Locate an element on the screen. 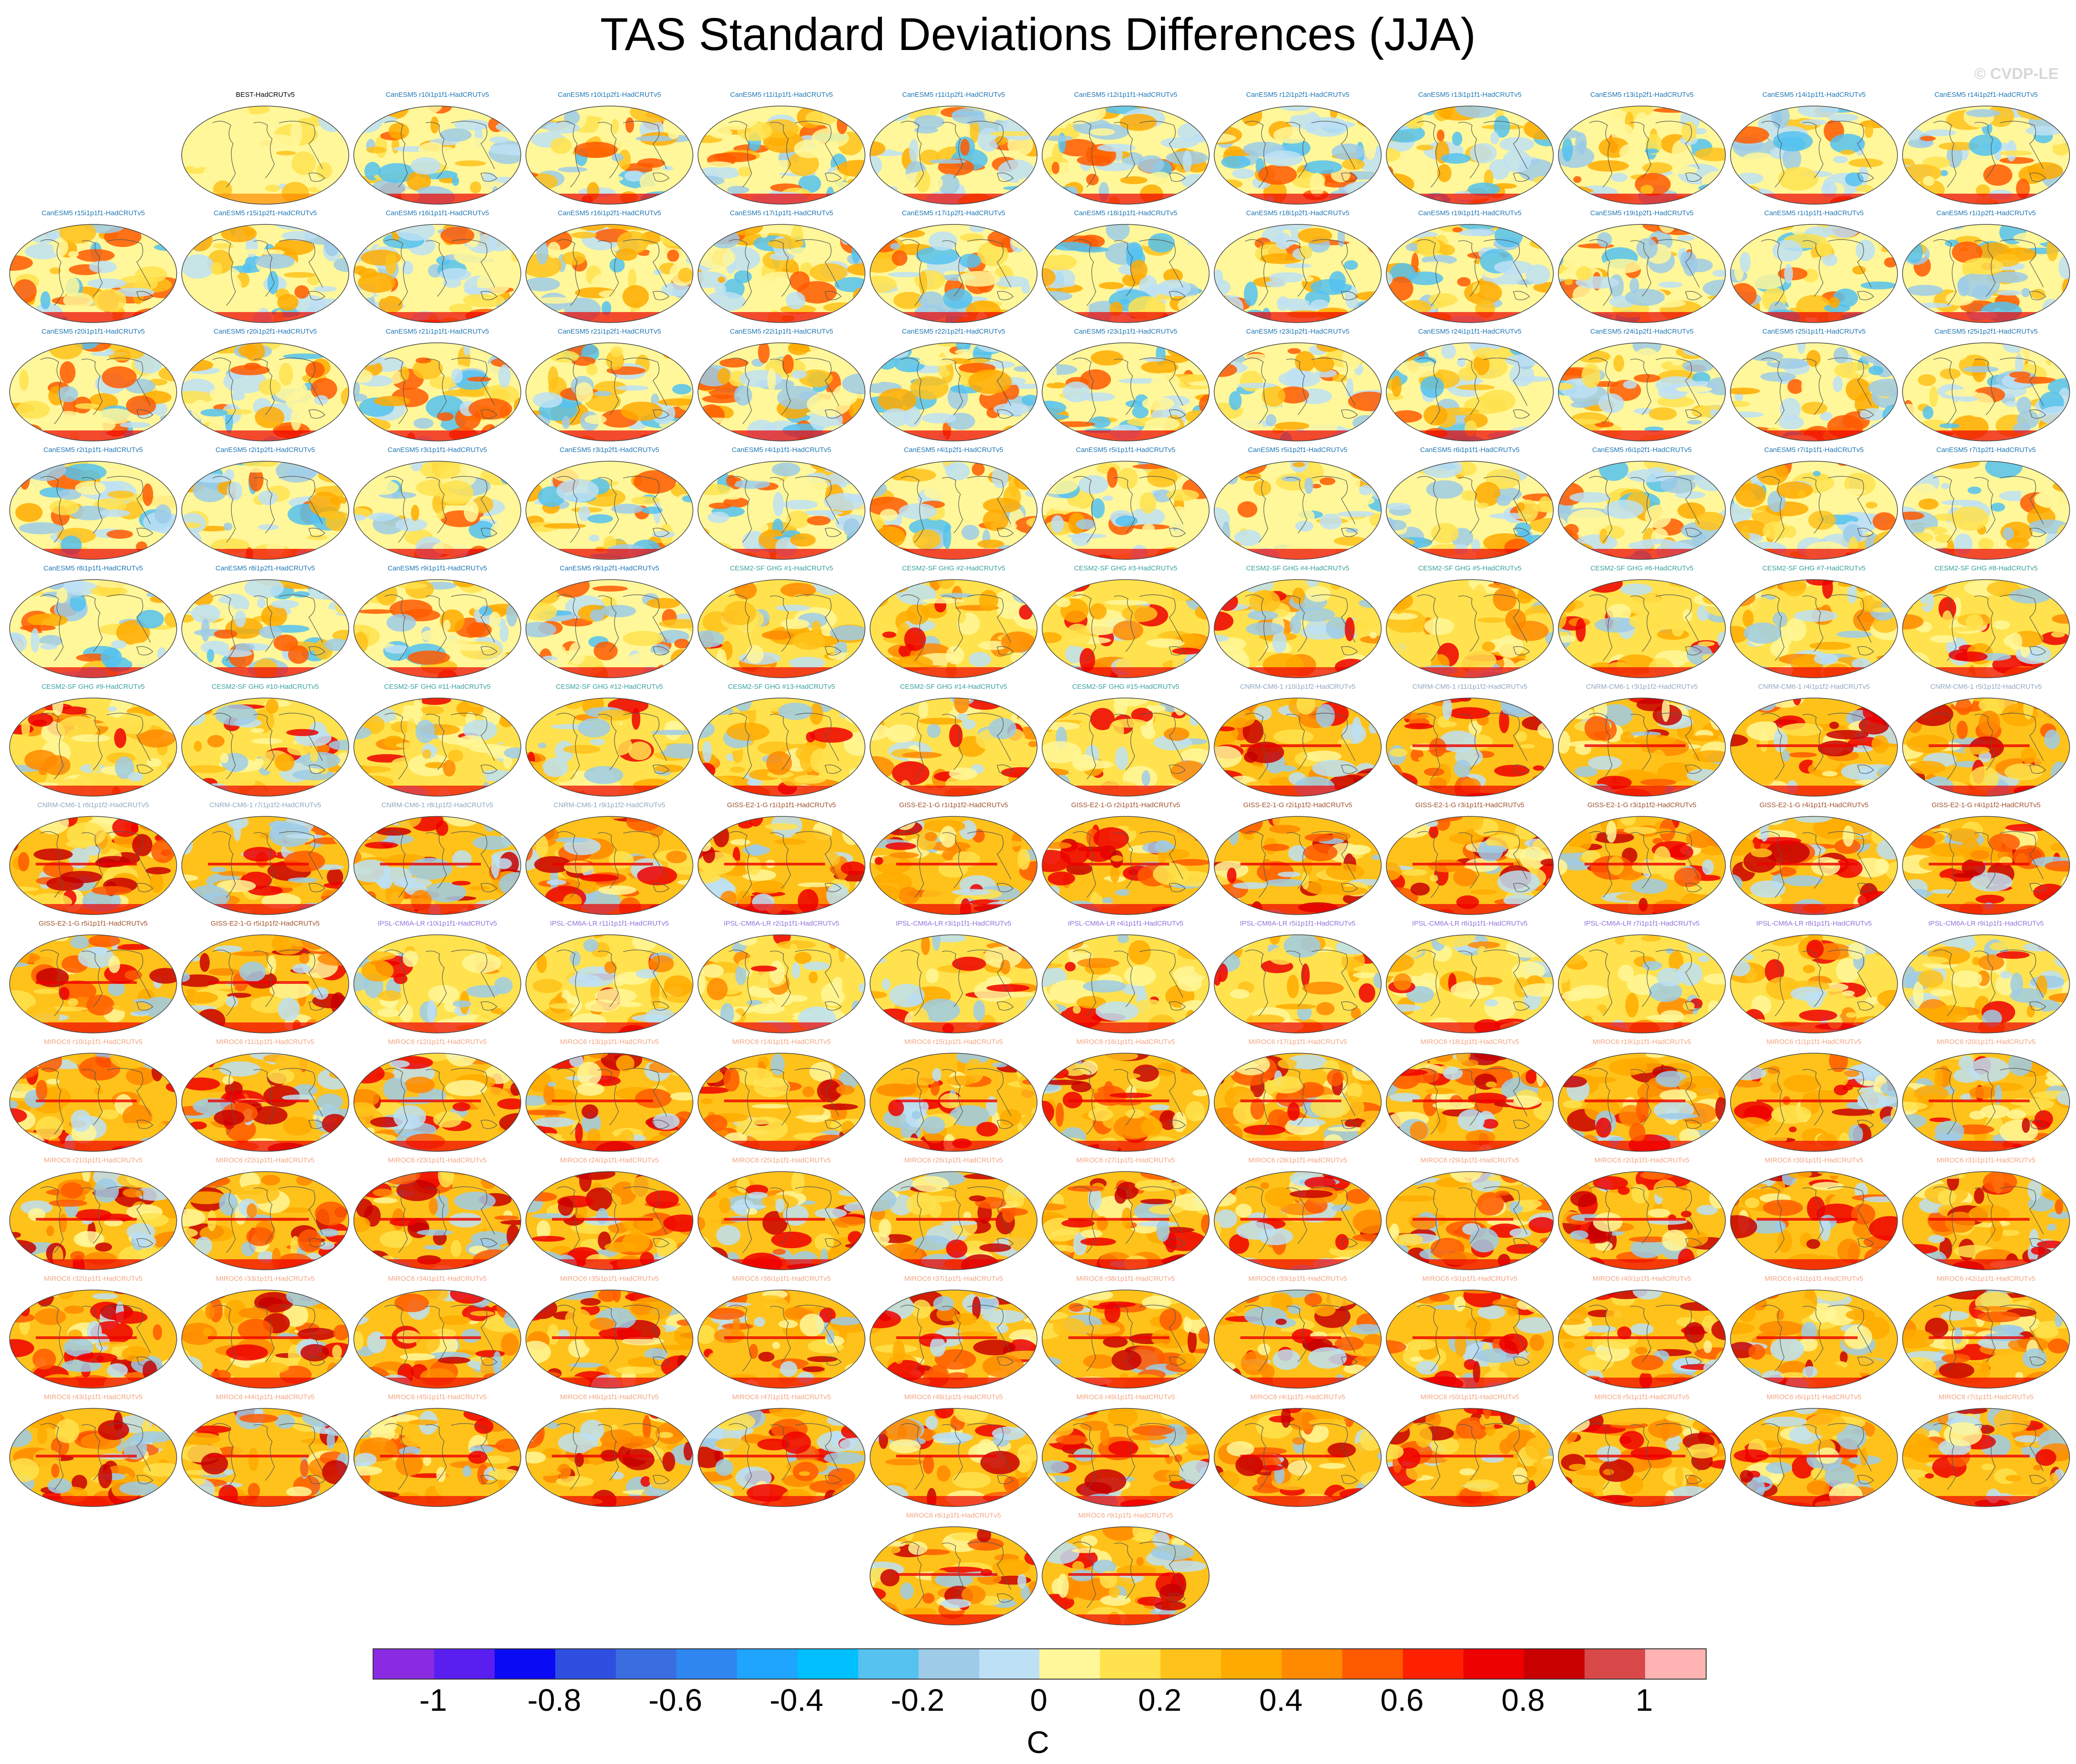 The width and height of the screenshot is (2076, 1764). map-panel-title: CanESM5 r12i1p2f1-HadCRUTv5 is located at coordinates (1298, 95).